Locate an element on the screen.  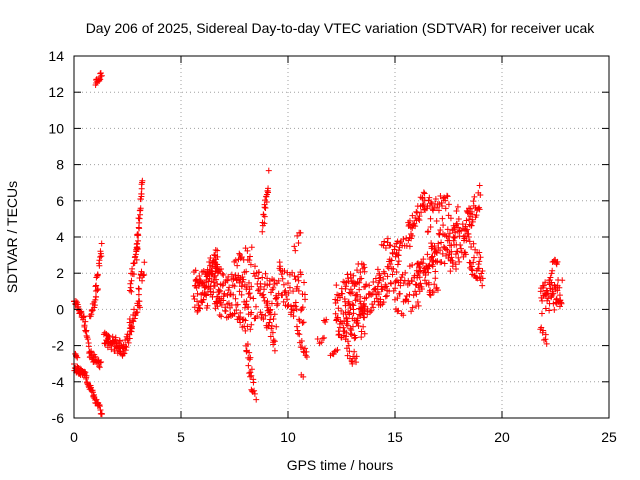
x-tick-label: 20 is located at coordinates (502, 437).